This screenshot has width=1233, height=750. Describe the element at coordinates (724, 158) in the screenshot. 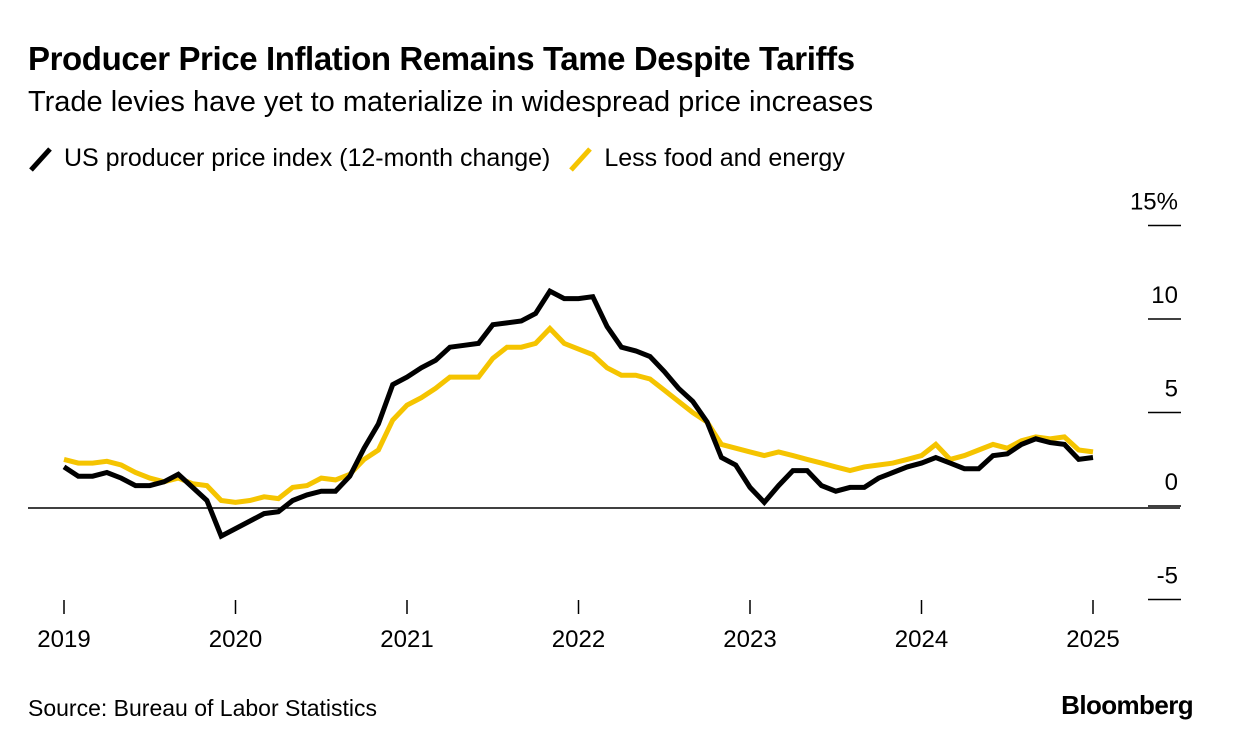

I see `legend-label-core: Less food and energy` at that location.